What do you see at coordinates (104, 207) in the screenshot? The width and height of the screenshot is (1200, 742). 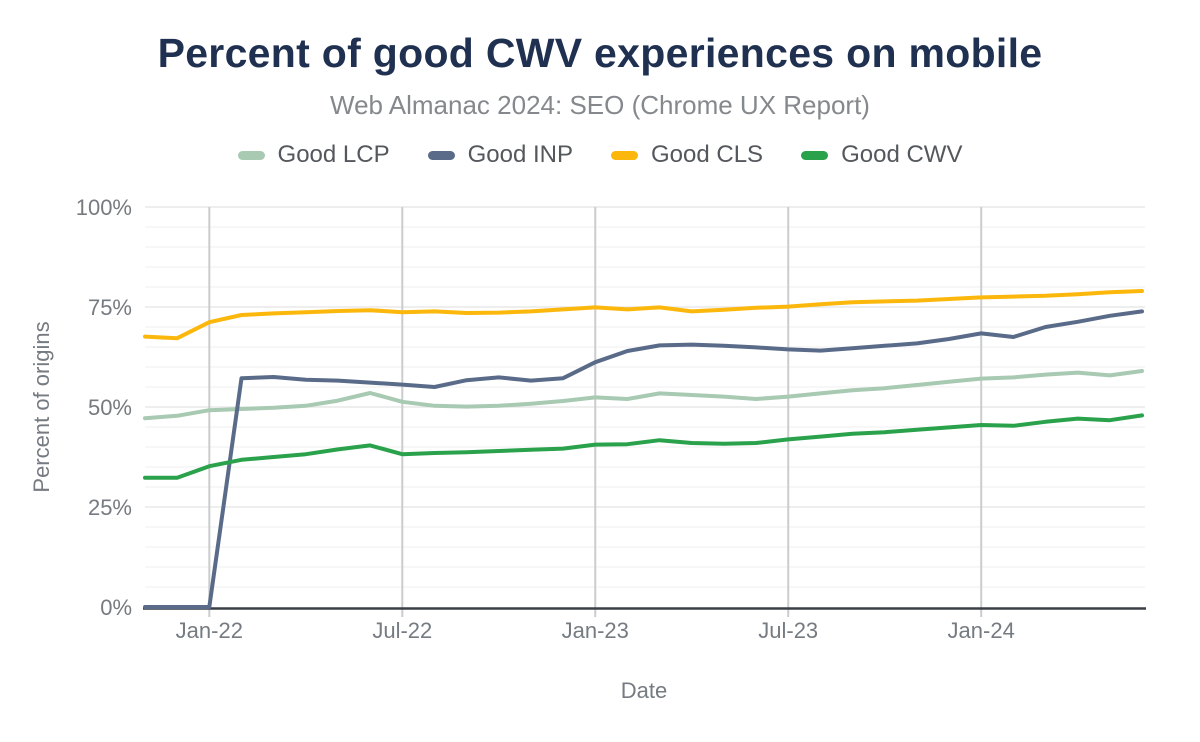 I see `y-tick-label: 100%` at bounding box center [104, 207].